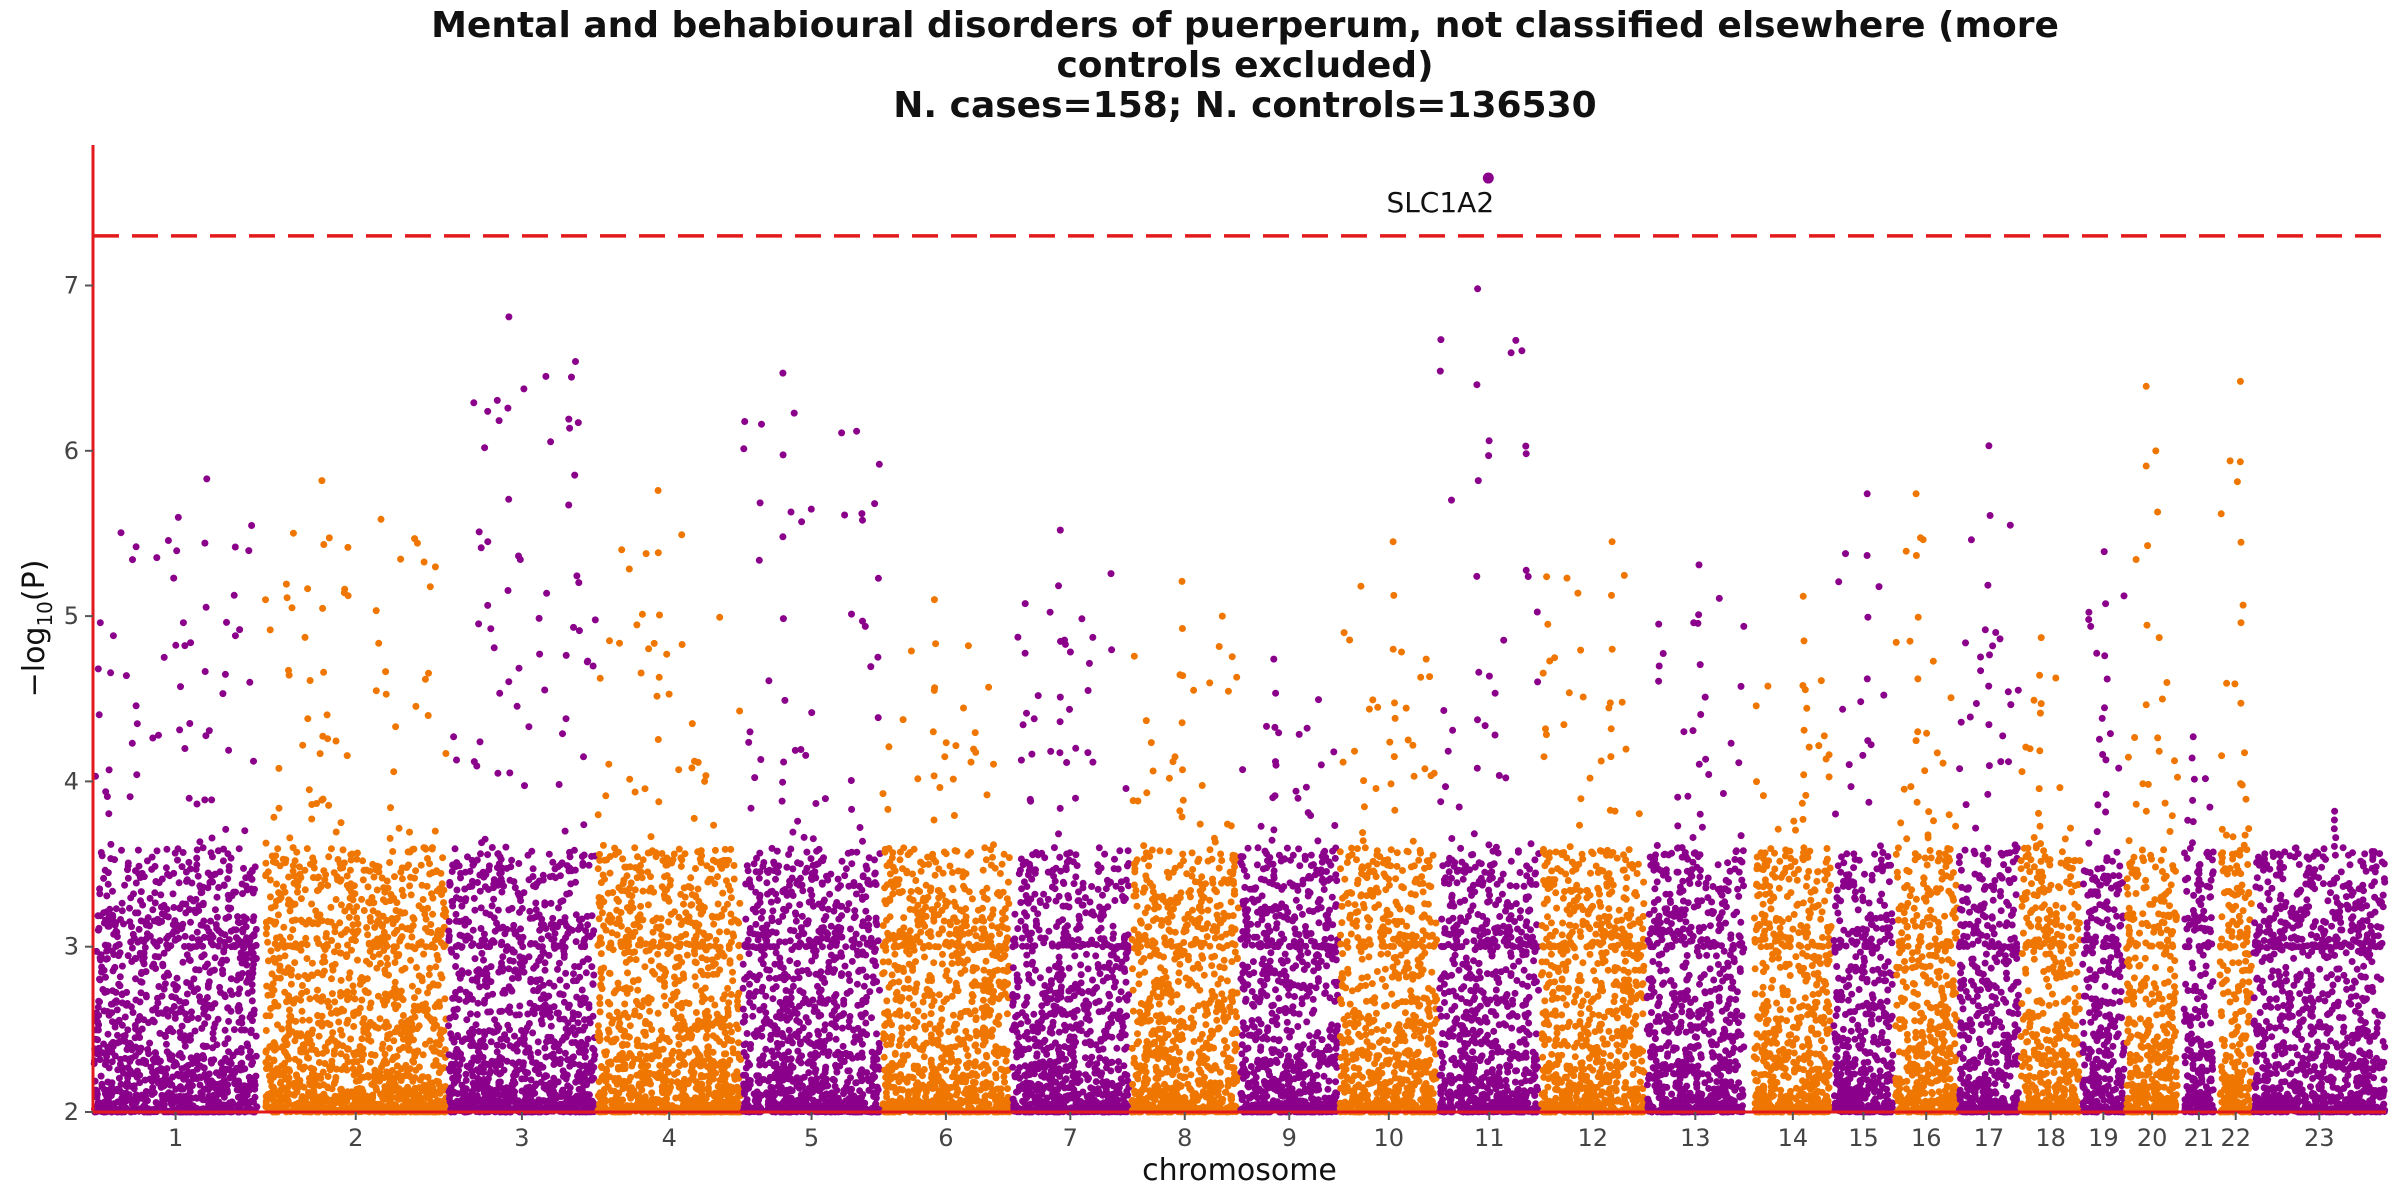 This screenshot has height=1200, width=2400. I want to click on x-tick-label-chr22: 22, so click(2235, 1138).